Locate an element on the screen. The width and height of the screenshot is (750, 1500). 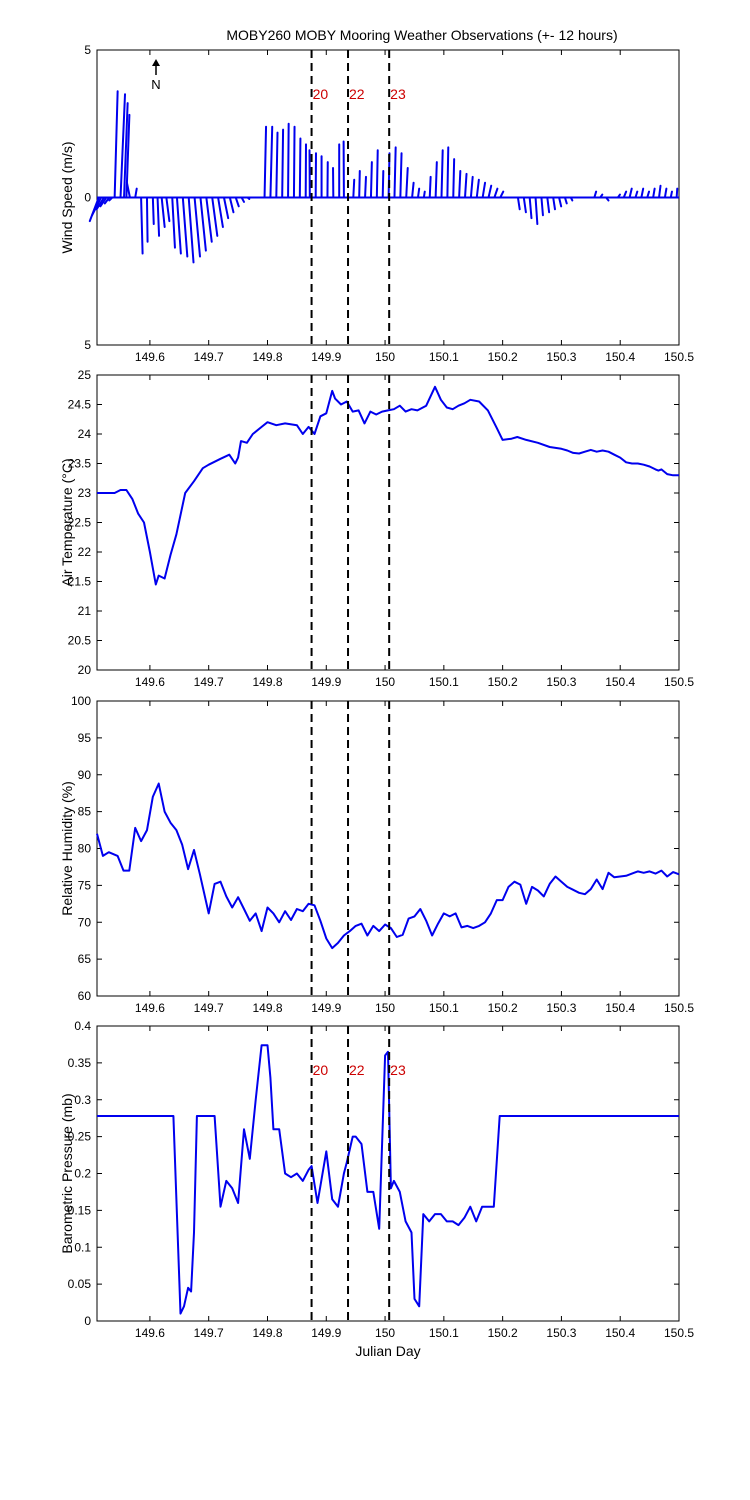
y-tick-label: 0 is located at coordinates (87, 1321).